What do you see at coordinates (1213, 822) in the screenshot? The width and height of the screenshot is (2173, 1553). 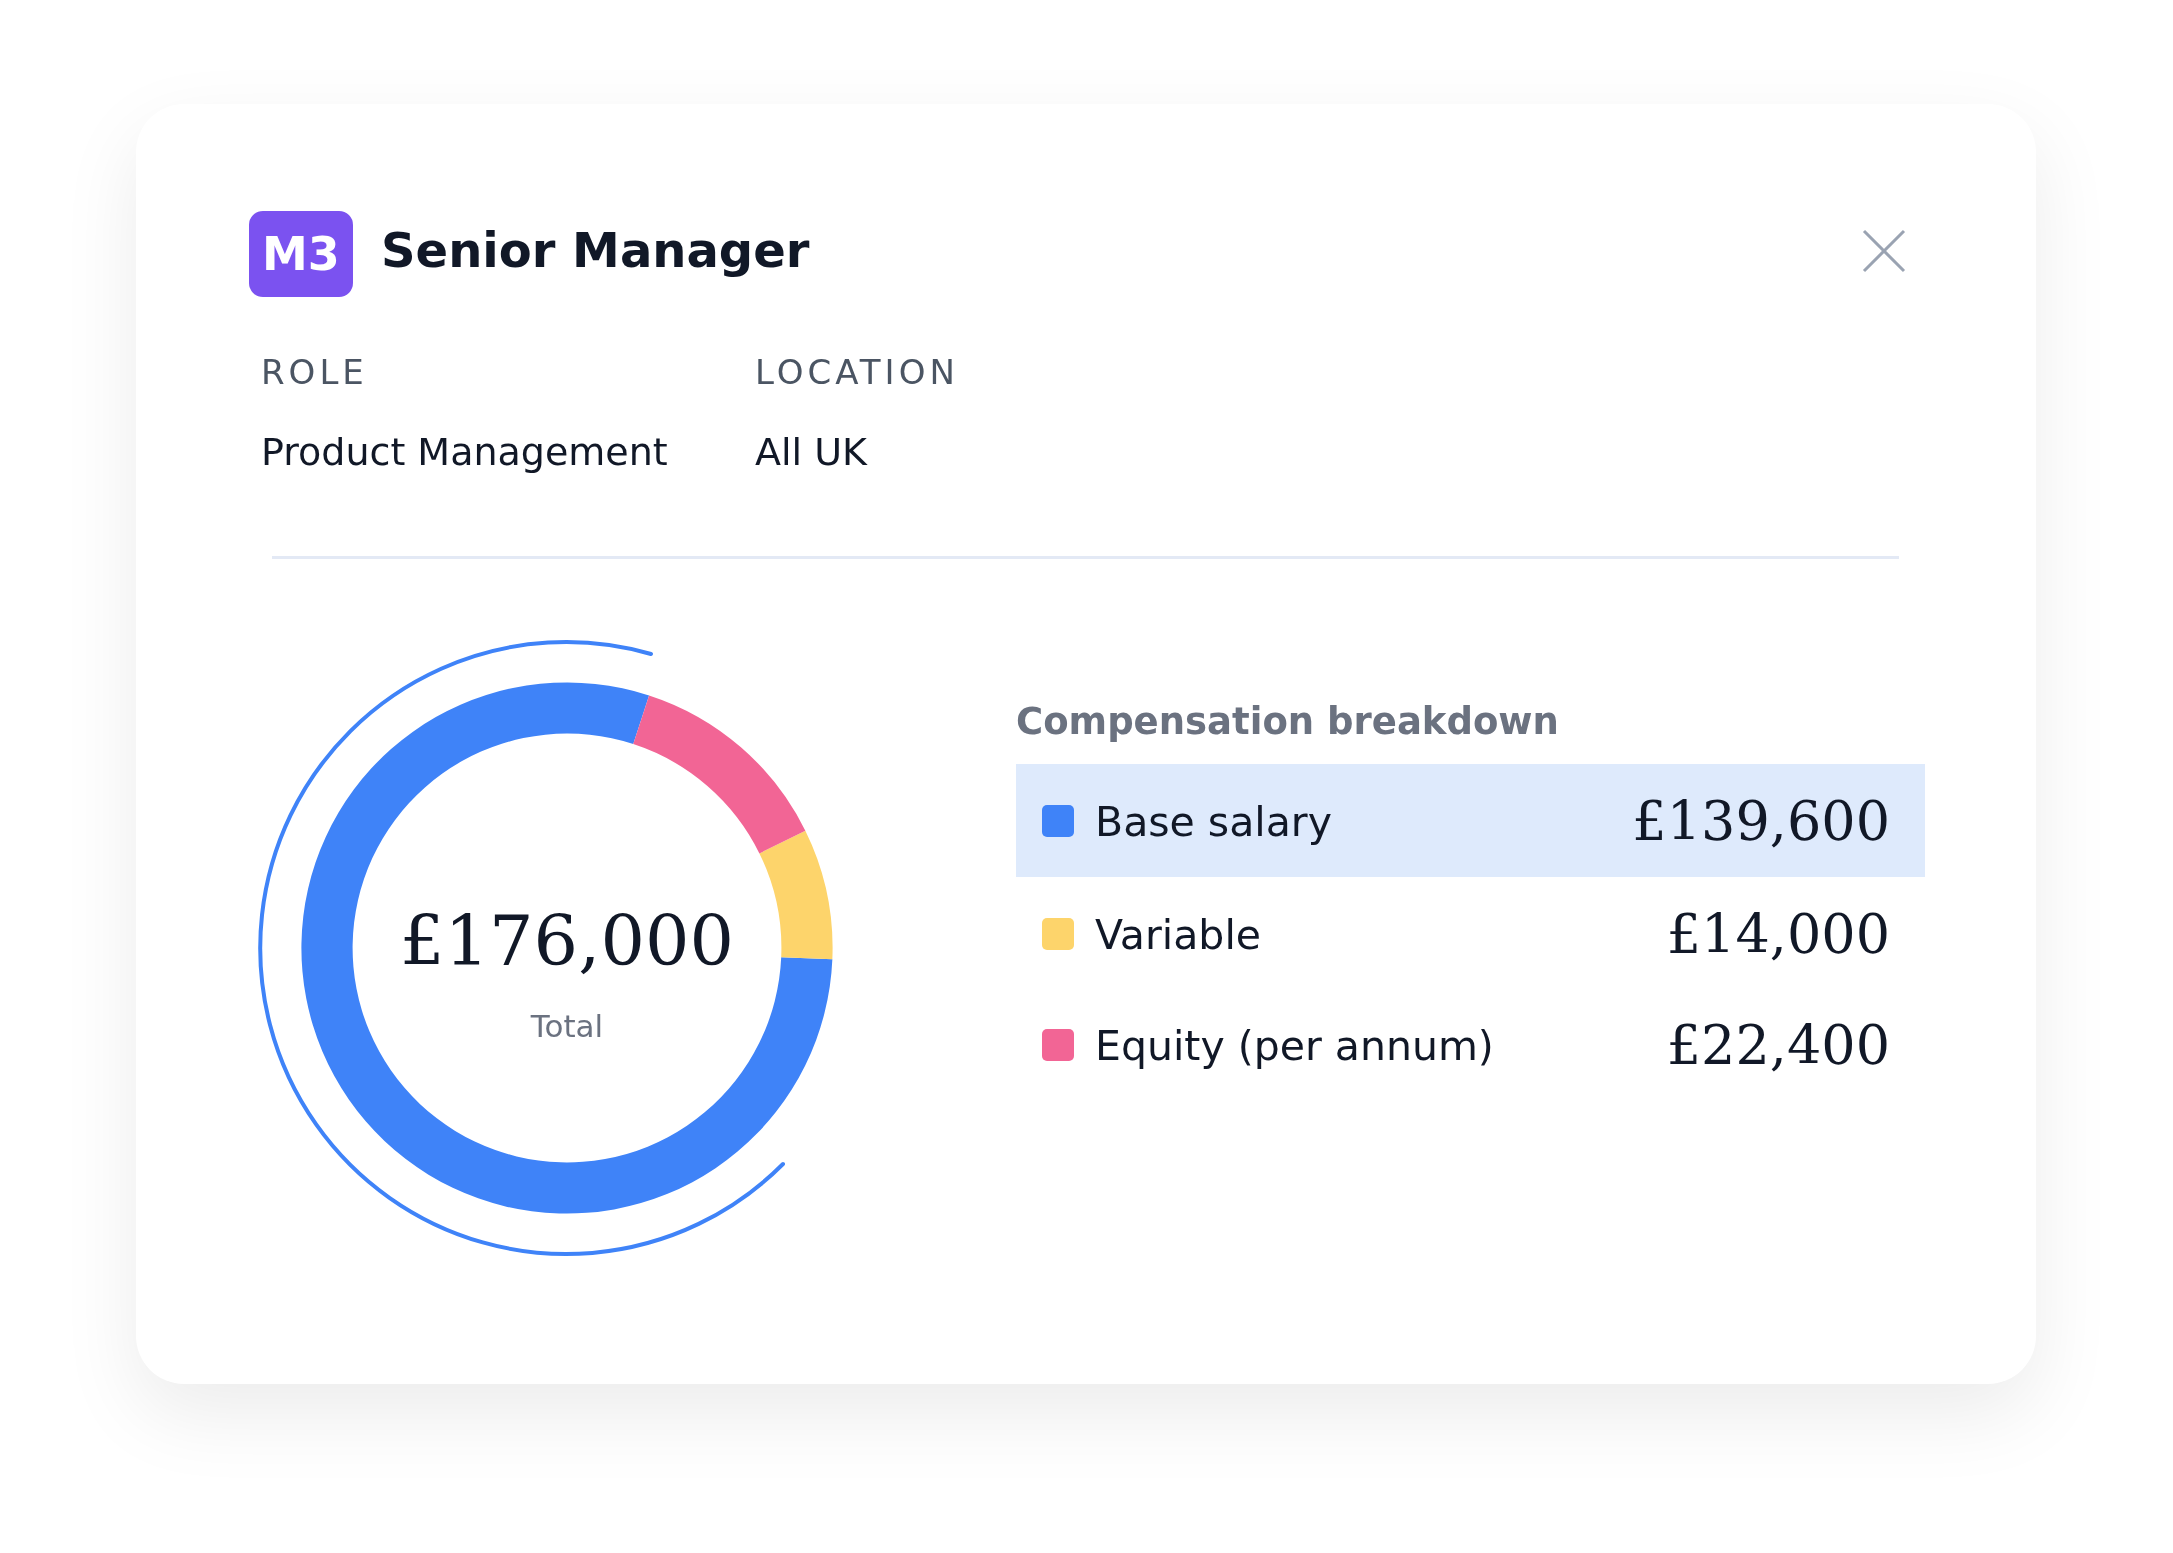 I see `legend-label: Base salary` at bounding box center [1213, 822].